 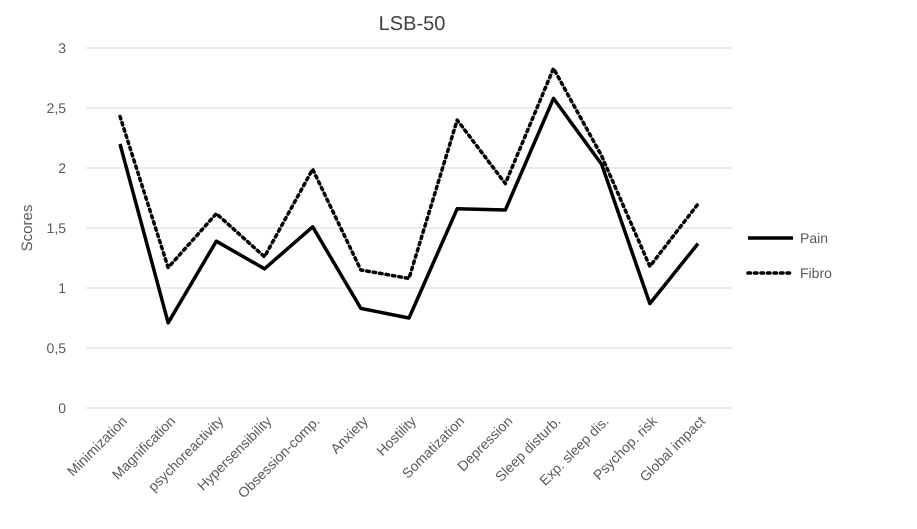 What do you see at coordinates (62, 168) in the screenshot?
I see `y-tick-label: 2` at bounding box center [62, 168].